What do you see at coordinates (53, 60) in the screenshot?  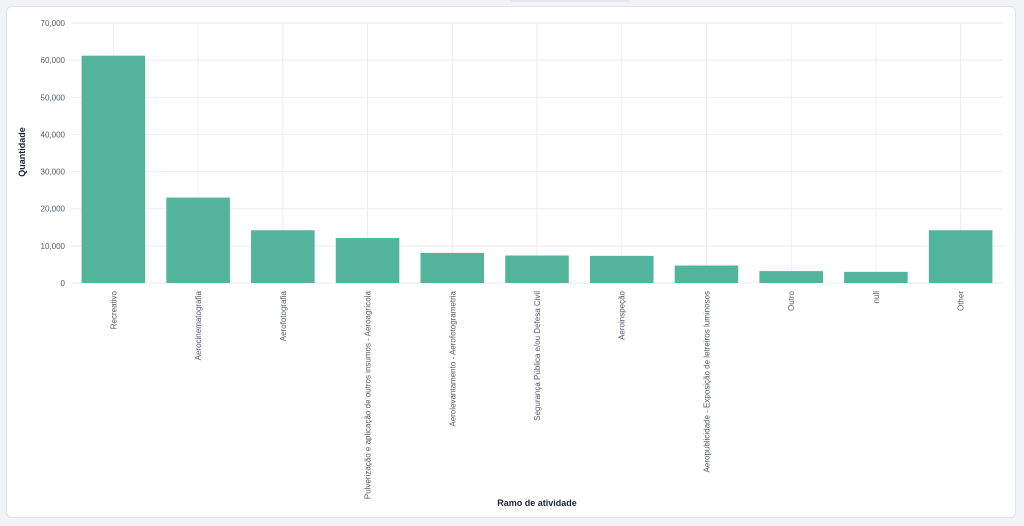 I see `y-tick-label: 60,000` at bounding box center [53, 60].